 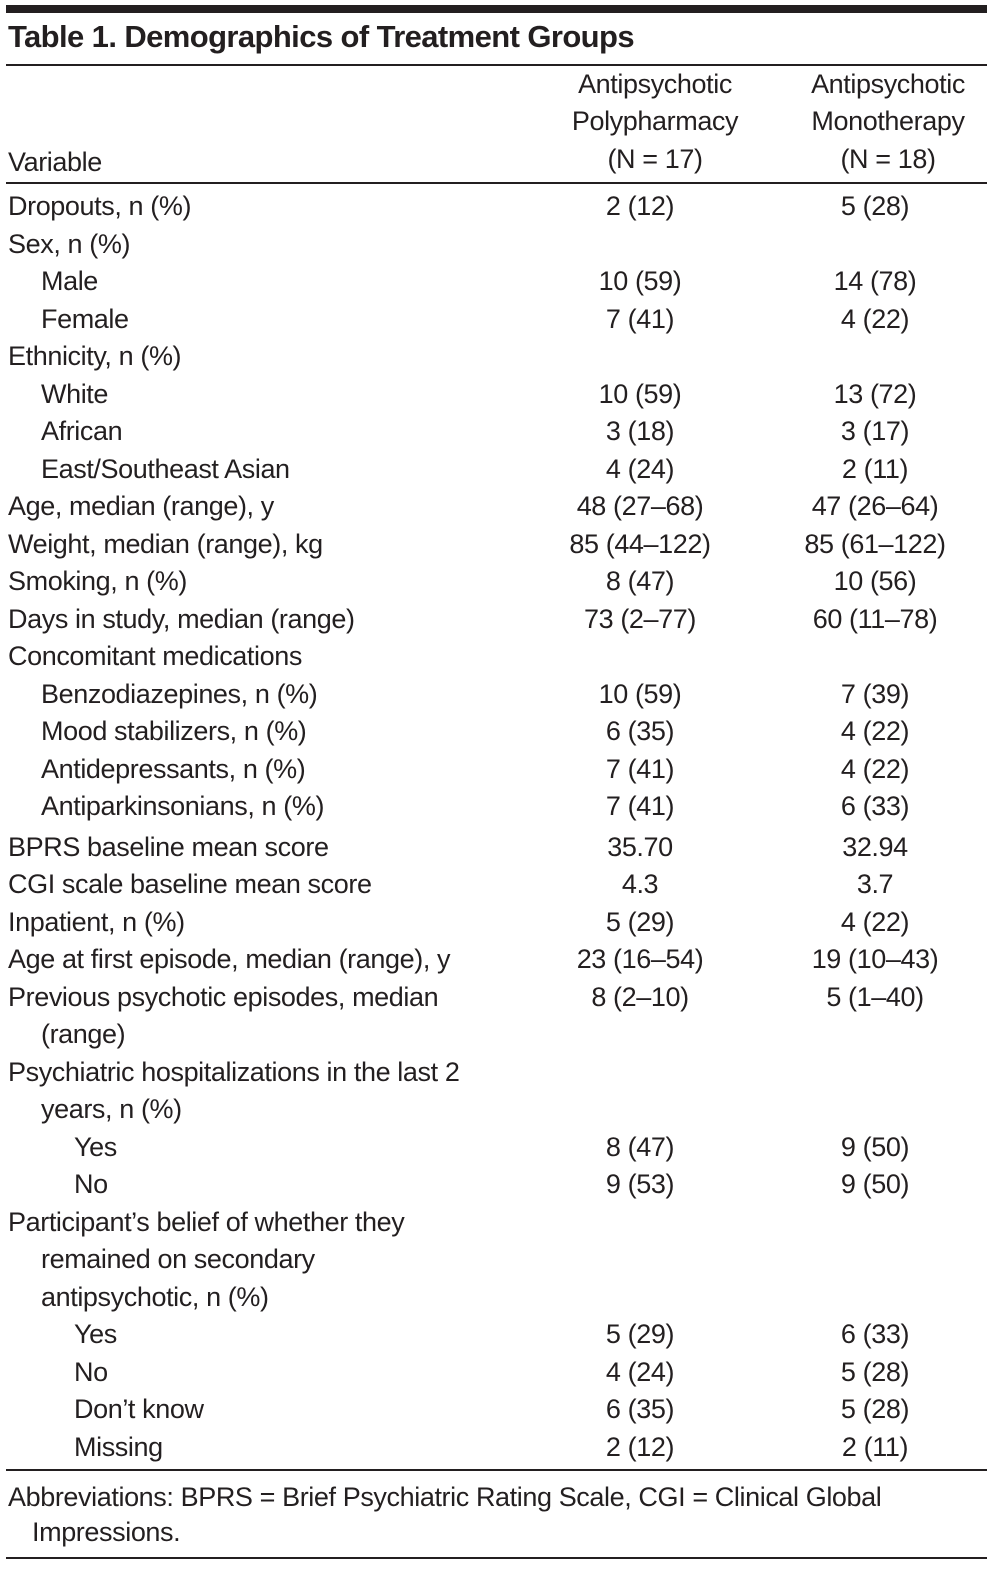 I want to click on table-row: Ethnicity, n (%), so click(x=498, y=357).